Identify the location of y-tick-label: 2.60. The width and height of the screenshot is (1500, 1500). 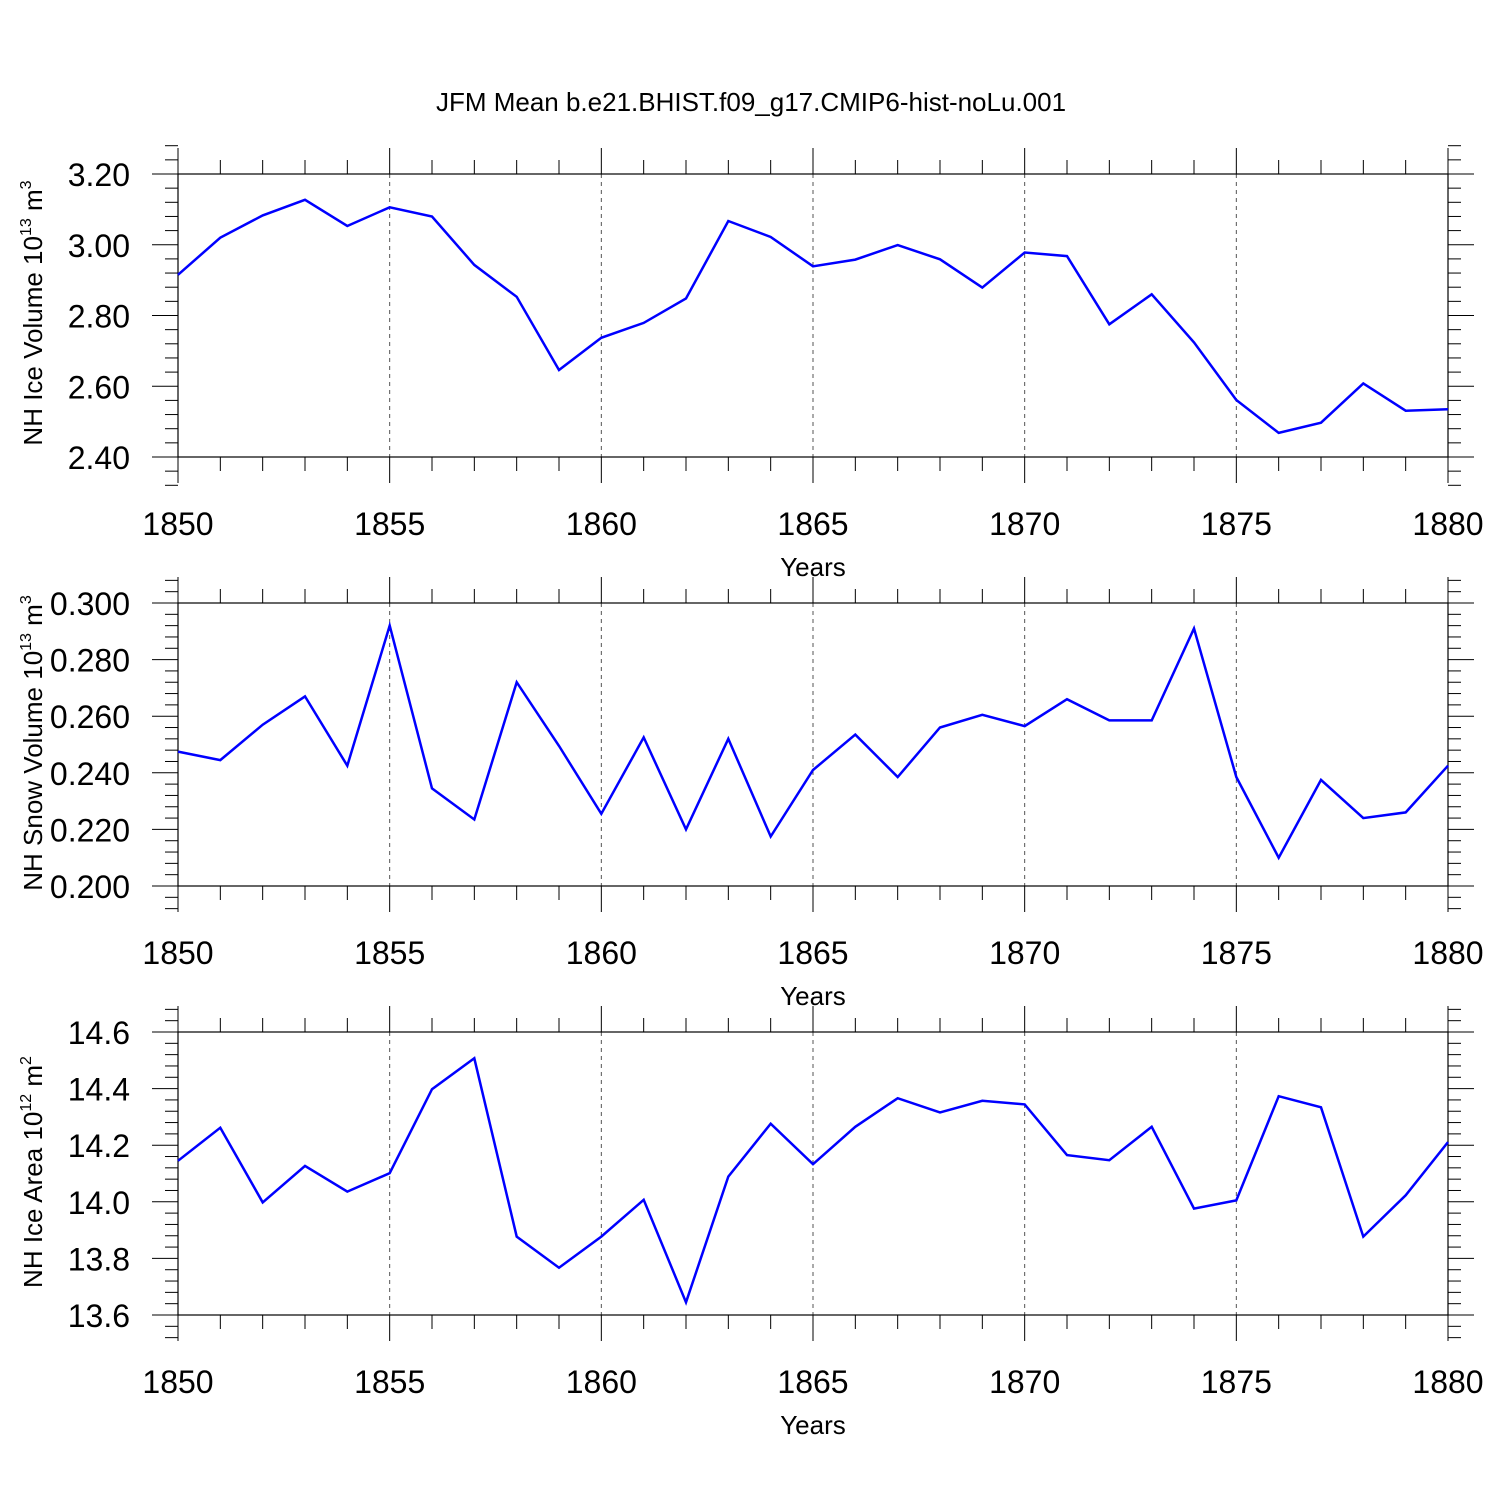
(99, 387).